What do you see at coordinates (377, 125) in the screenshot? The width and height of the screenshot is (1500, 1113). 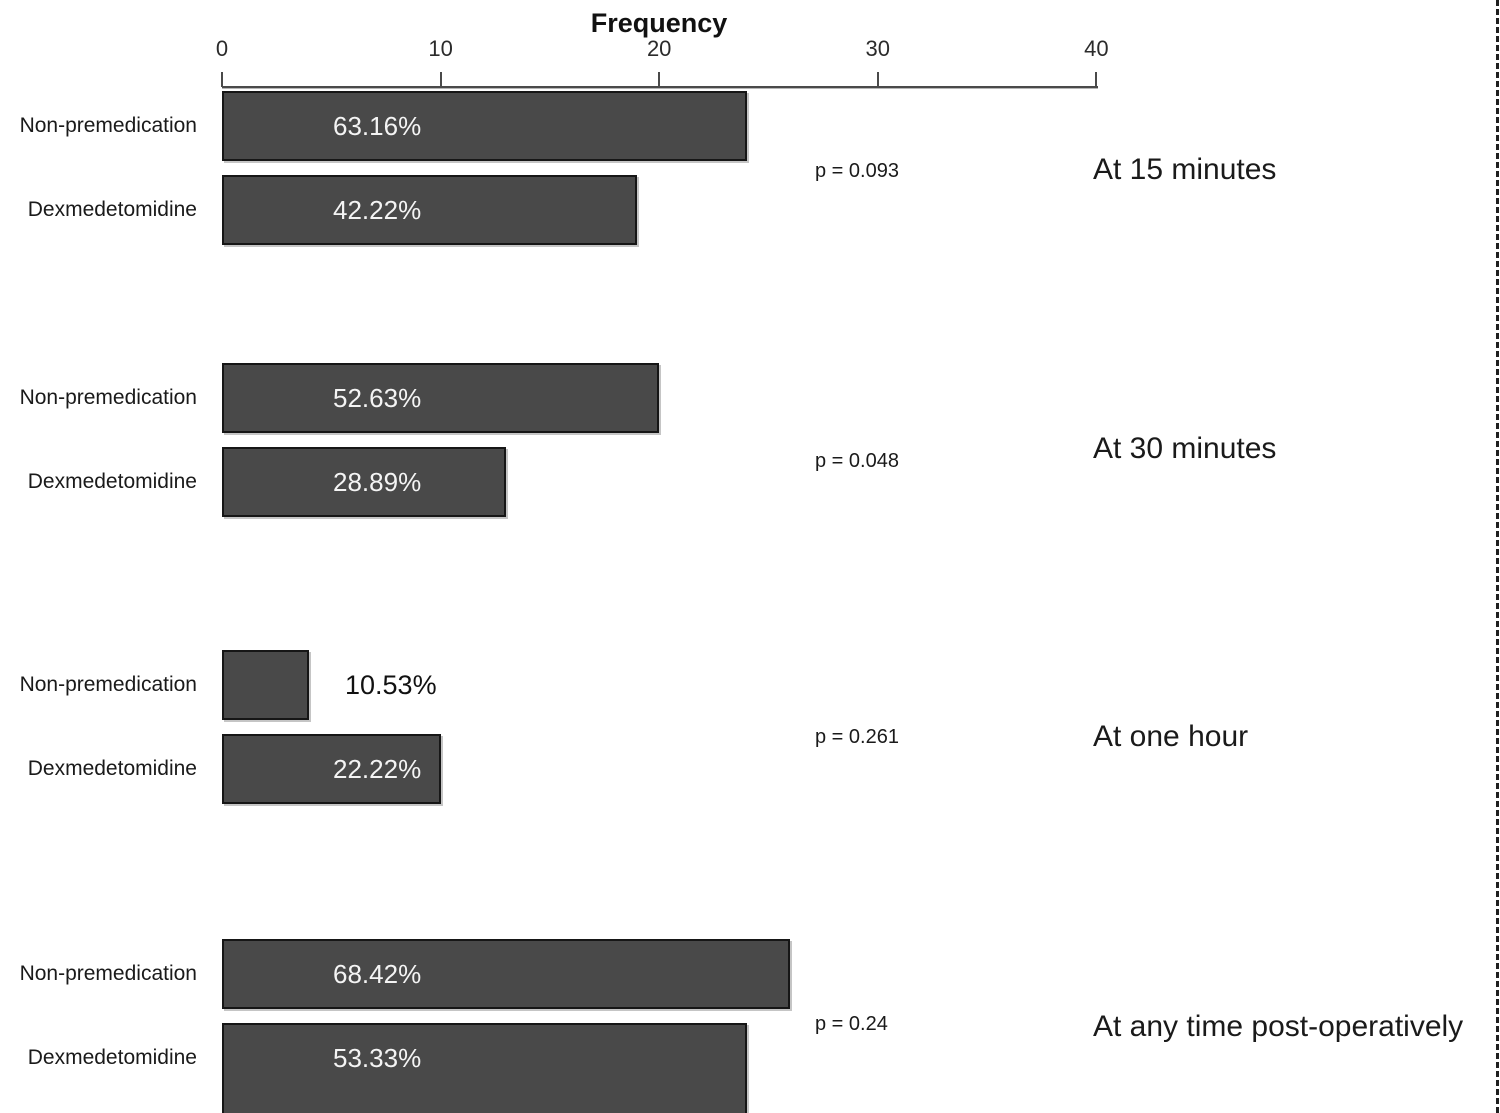 I see `percent-label: 63.16%` at bounding box center [377, 125].